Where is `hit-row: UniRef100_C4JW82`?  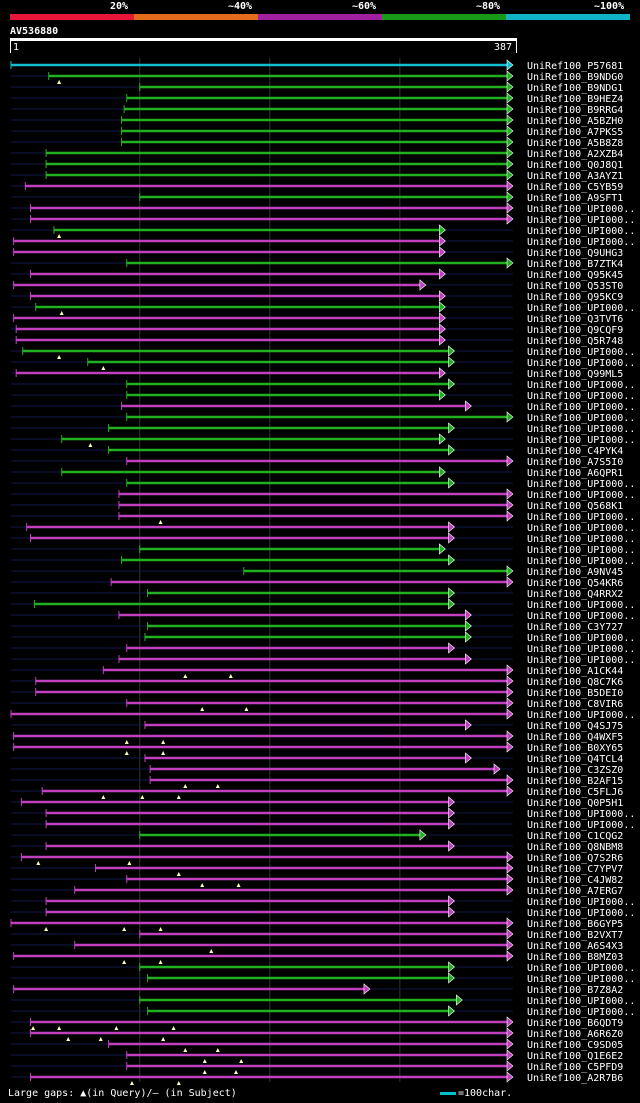
hit-row: UniRef100_C4JW82 is located at coordinates (317, 880).